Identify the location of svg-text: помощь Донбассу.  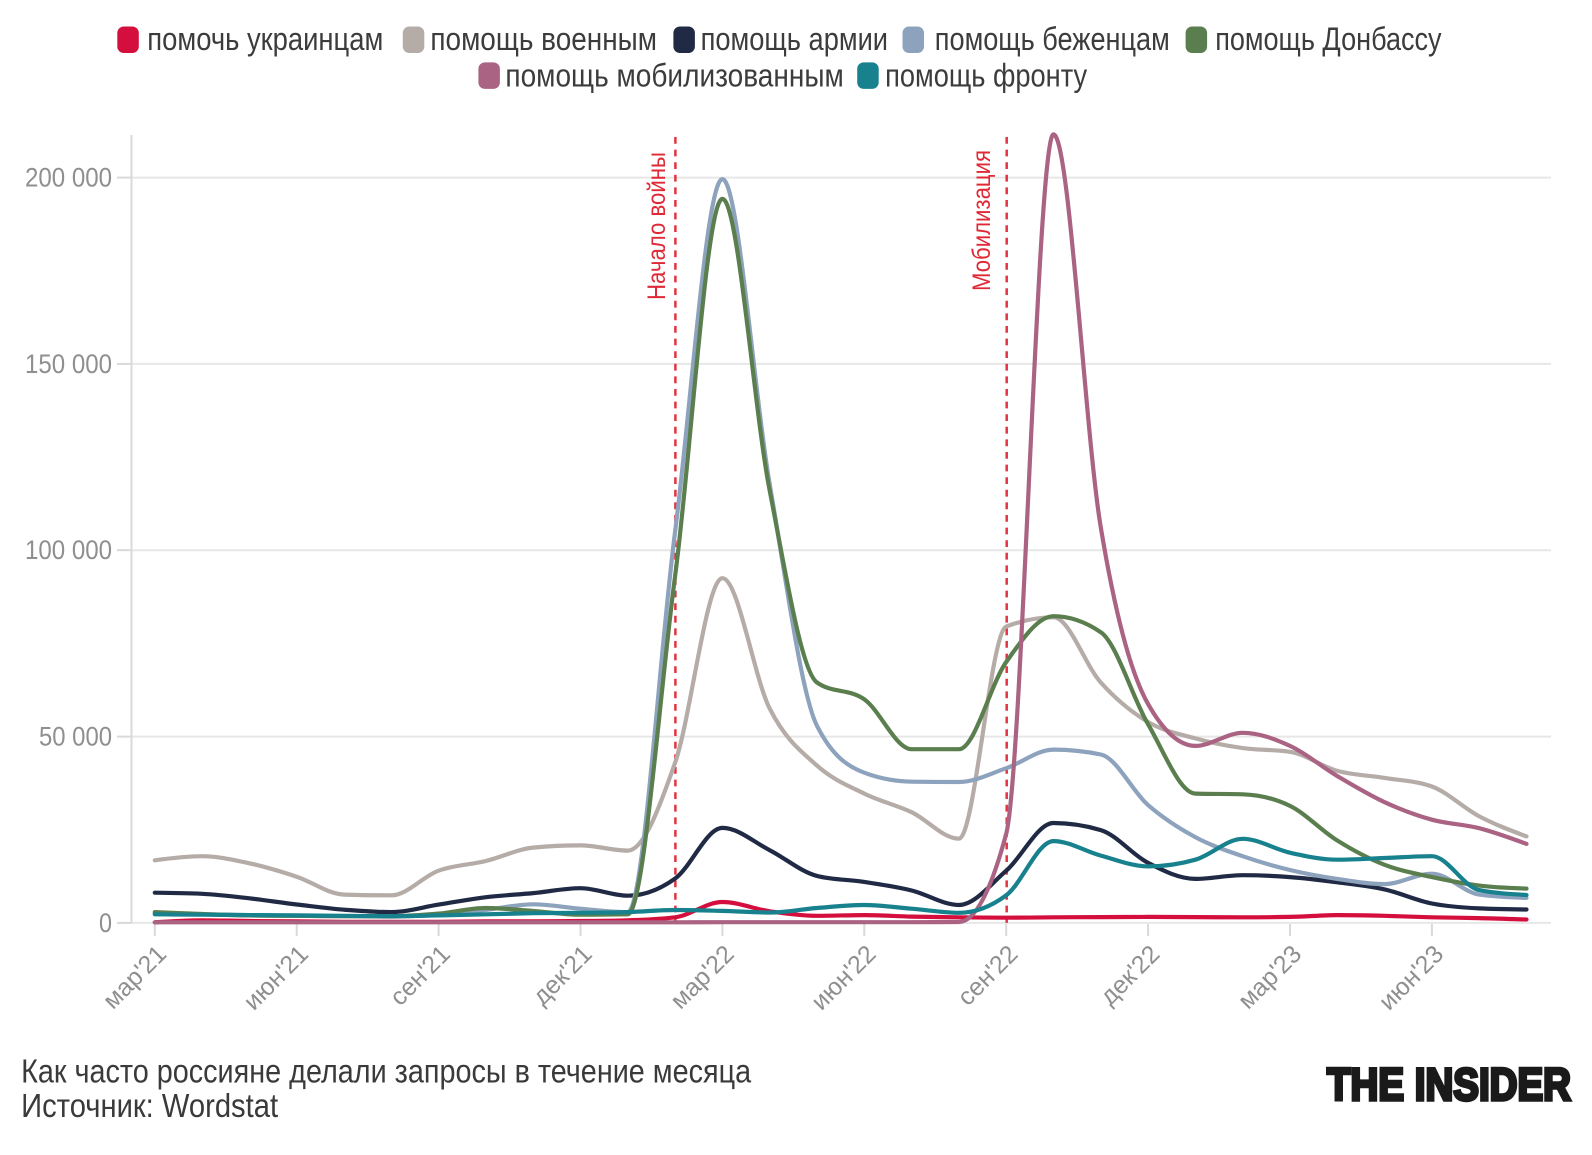
(1328, 39).